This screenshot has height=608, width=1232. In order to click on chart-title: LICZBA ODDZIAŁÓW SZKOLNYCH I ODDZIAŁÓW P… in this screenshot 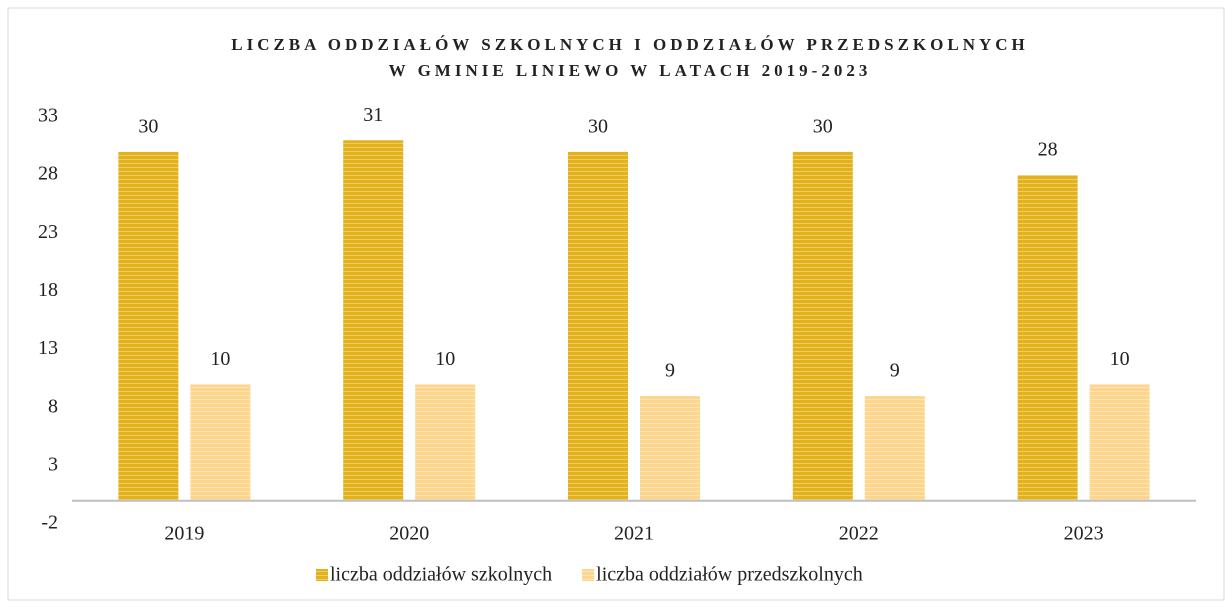, I will do `click(630, 44)`.